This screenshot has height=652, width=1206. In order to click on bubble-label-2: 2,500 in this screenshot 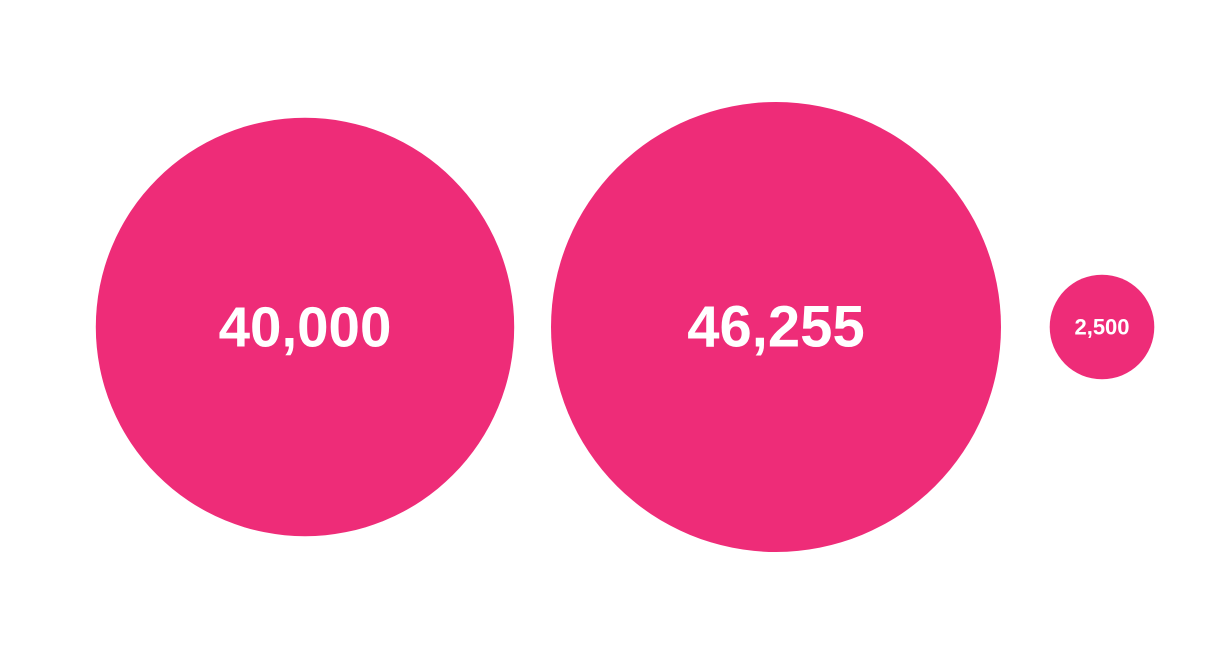, I will do `click(1101, 327)`.